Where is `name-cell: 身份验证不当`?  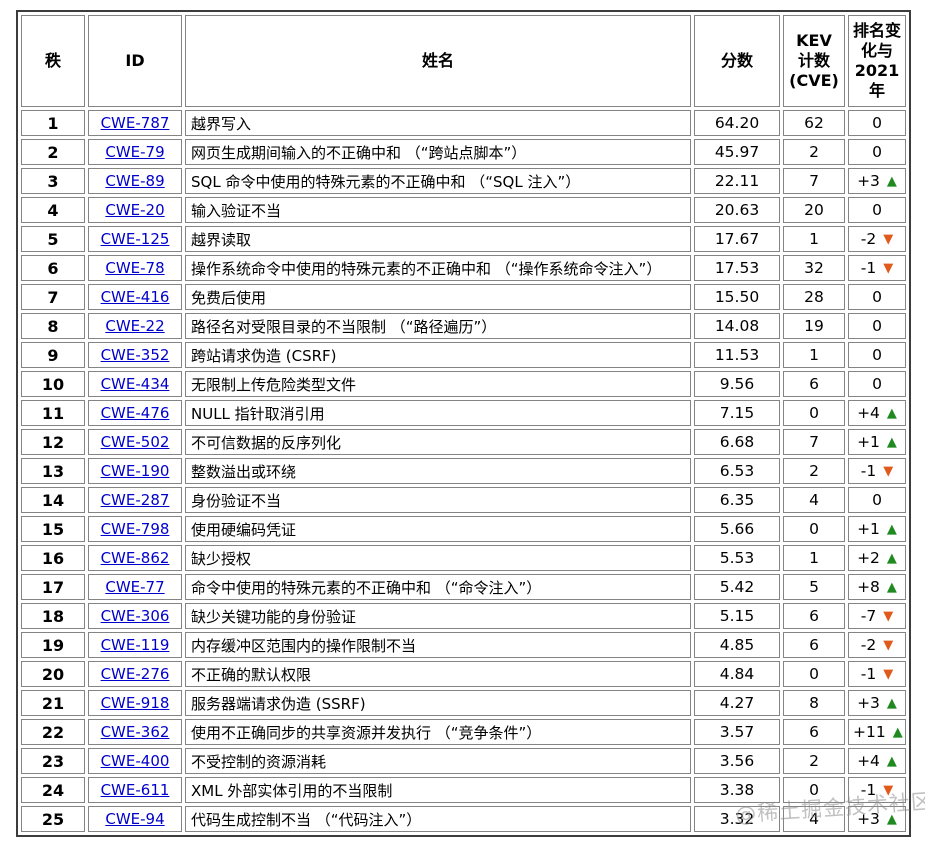
name-cell: 身份验证不当 is located at coordinates (438, 500).